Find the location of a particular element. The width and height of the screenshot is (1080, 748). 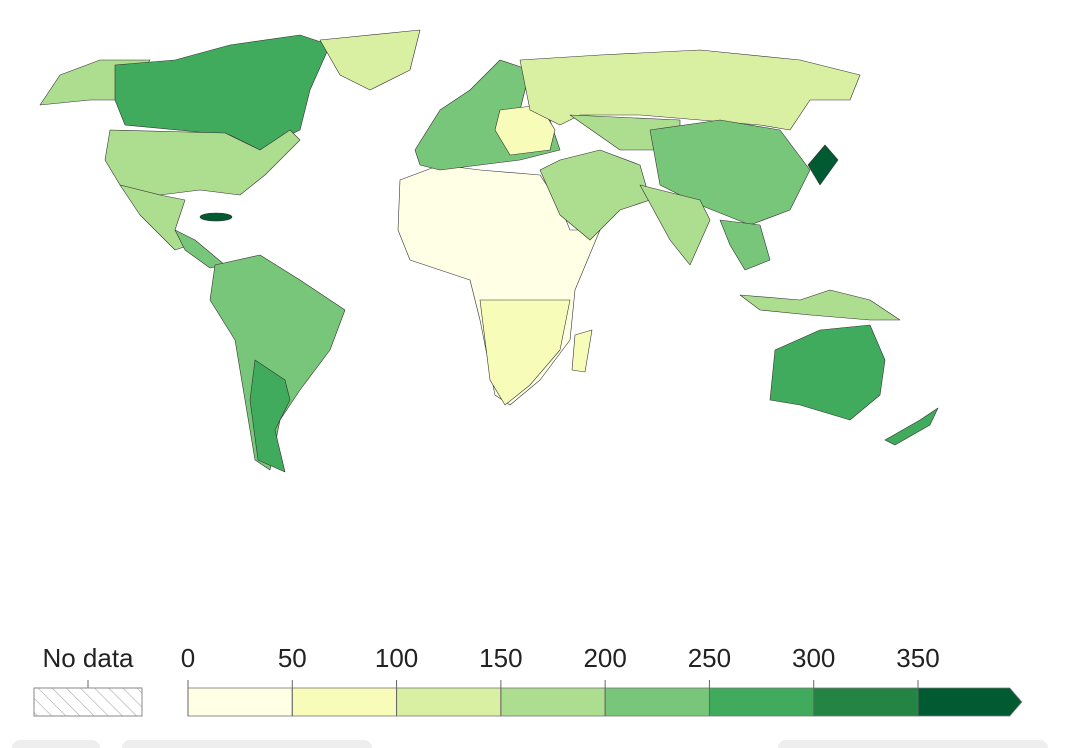

no-data-label: No data is located at coordinates (88, 658).